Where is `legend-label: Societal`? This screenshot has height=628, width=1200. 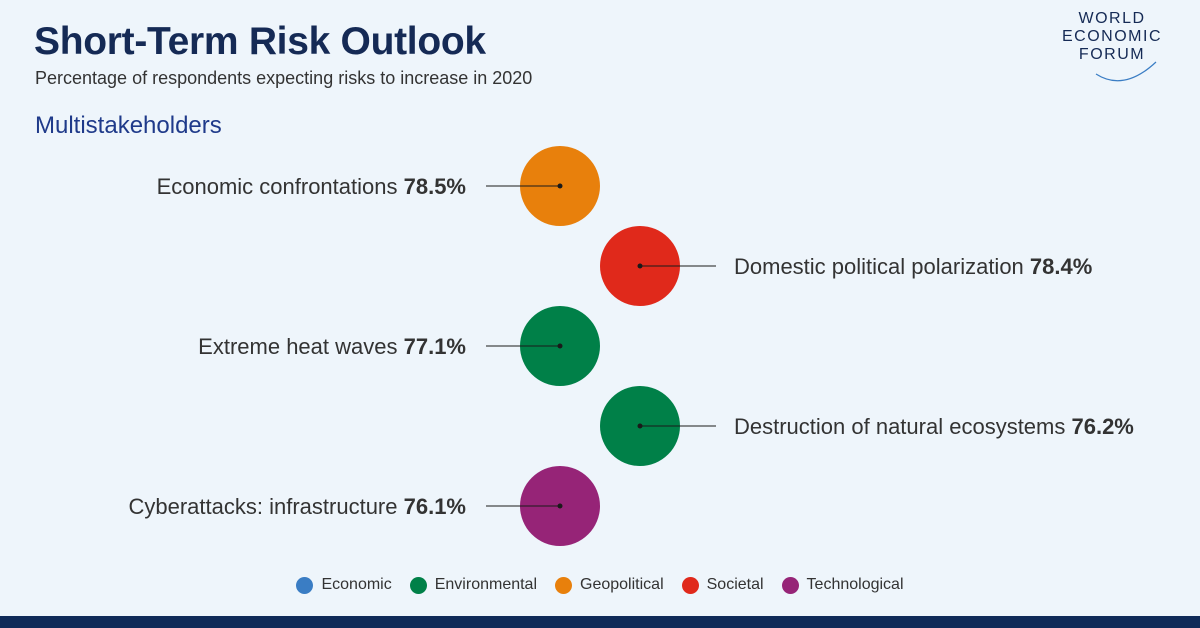 legend-label: Societal is located at coordinates (735, 584).